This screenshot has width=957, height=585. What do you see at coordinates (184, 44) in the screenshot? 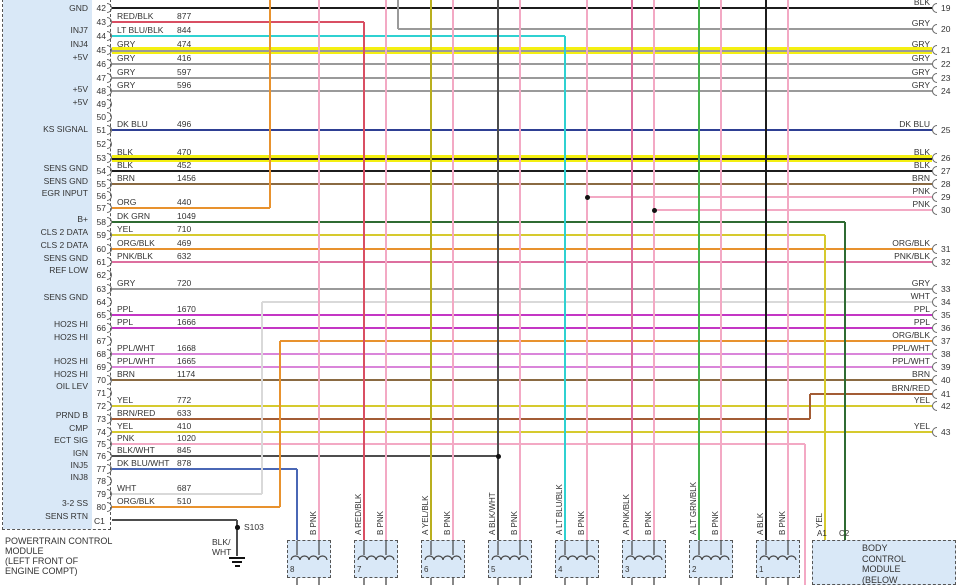
I see `circuit-number-label: 474` at bounding box center [184, 44].